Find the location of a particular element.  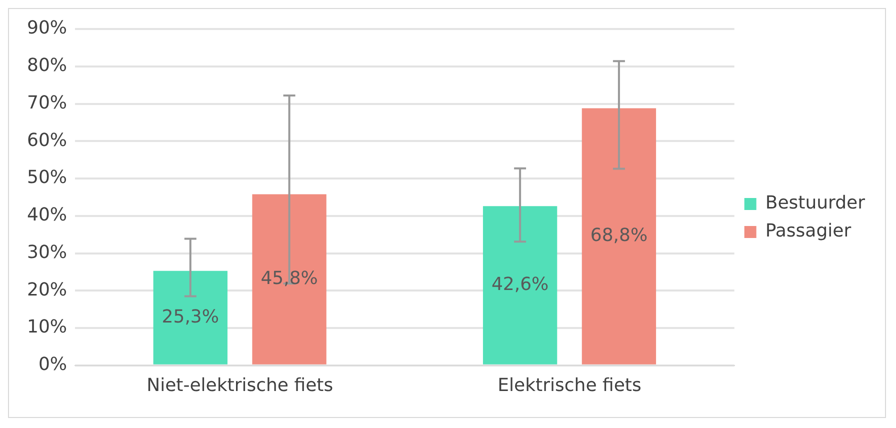

y-tick-label: 50% is located at coordinates (47, 177).